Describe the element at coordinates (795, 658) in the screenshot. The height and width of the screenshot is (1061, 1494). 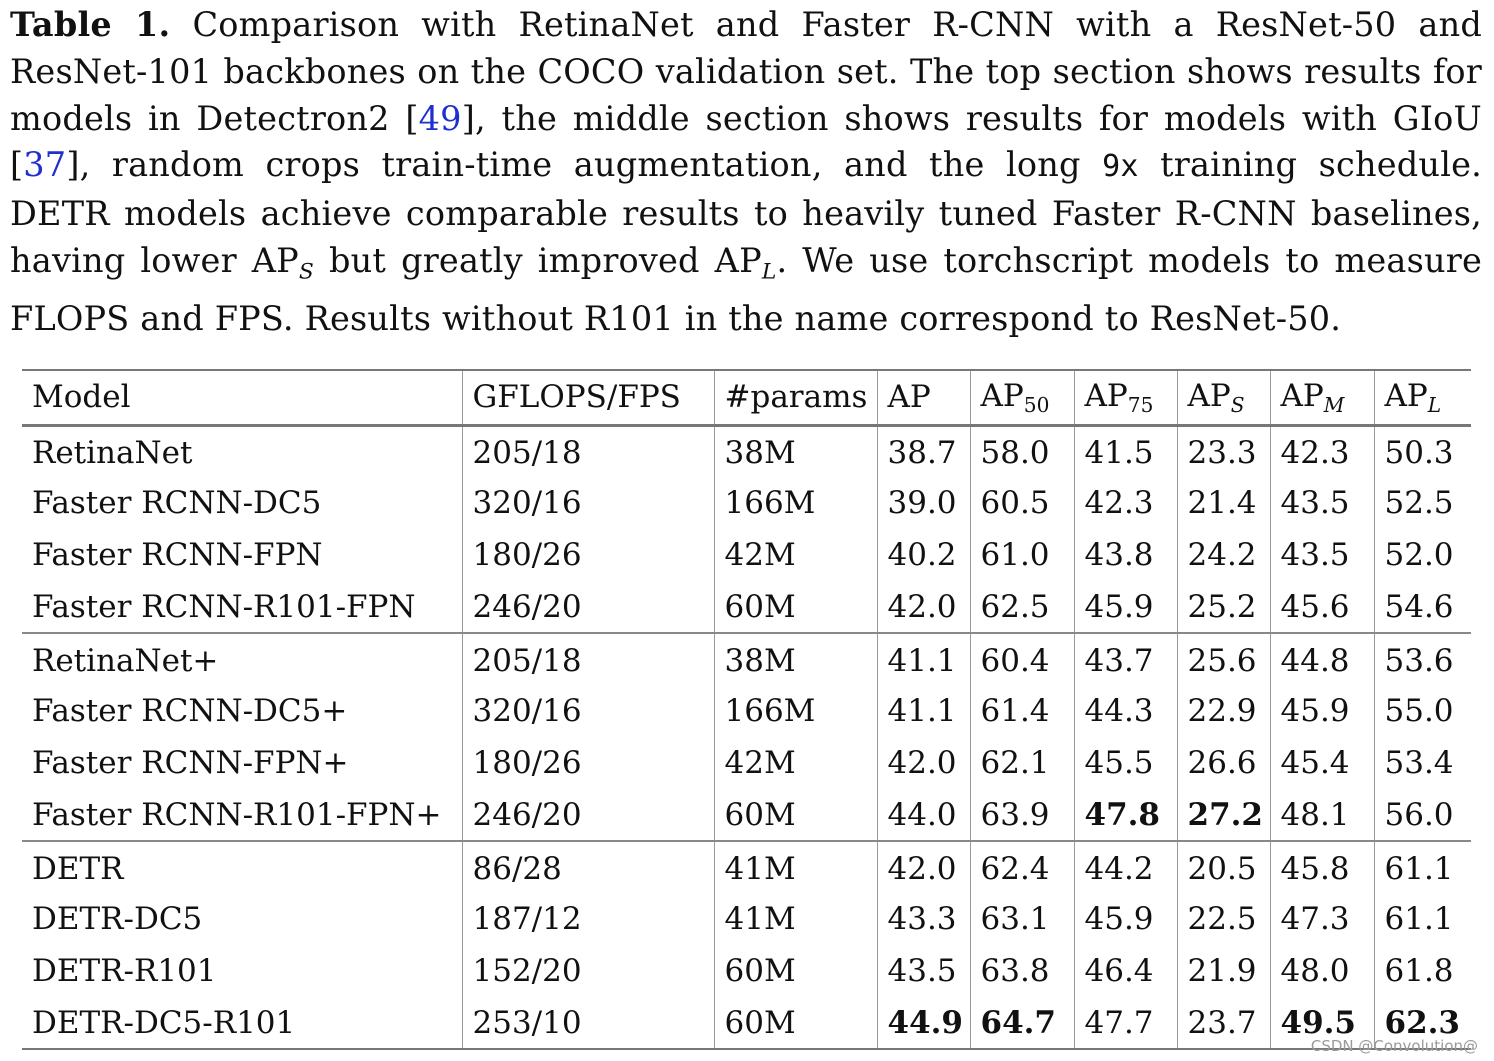
I see `cell-params: 38M` at that location.